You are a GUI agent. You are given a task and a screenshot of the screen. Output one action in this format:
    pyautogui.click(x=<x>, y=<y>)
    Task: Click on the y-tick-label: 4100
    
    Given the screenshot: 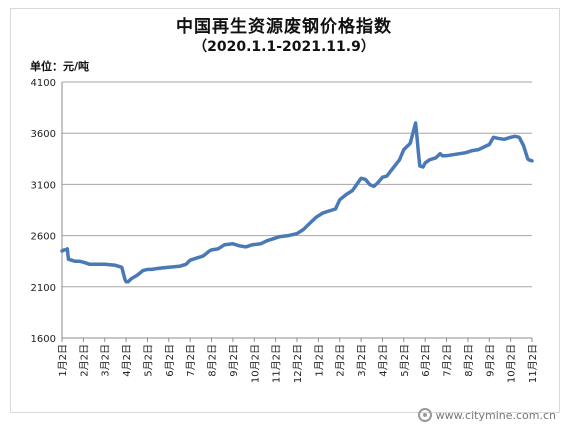 What is the action you would take?
    pyautogui.click(x=43, y=83)
    